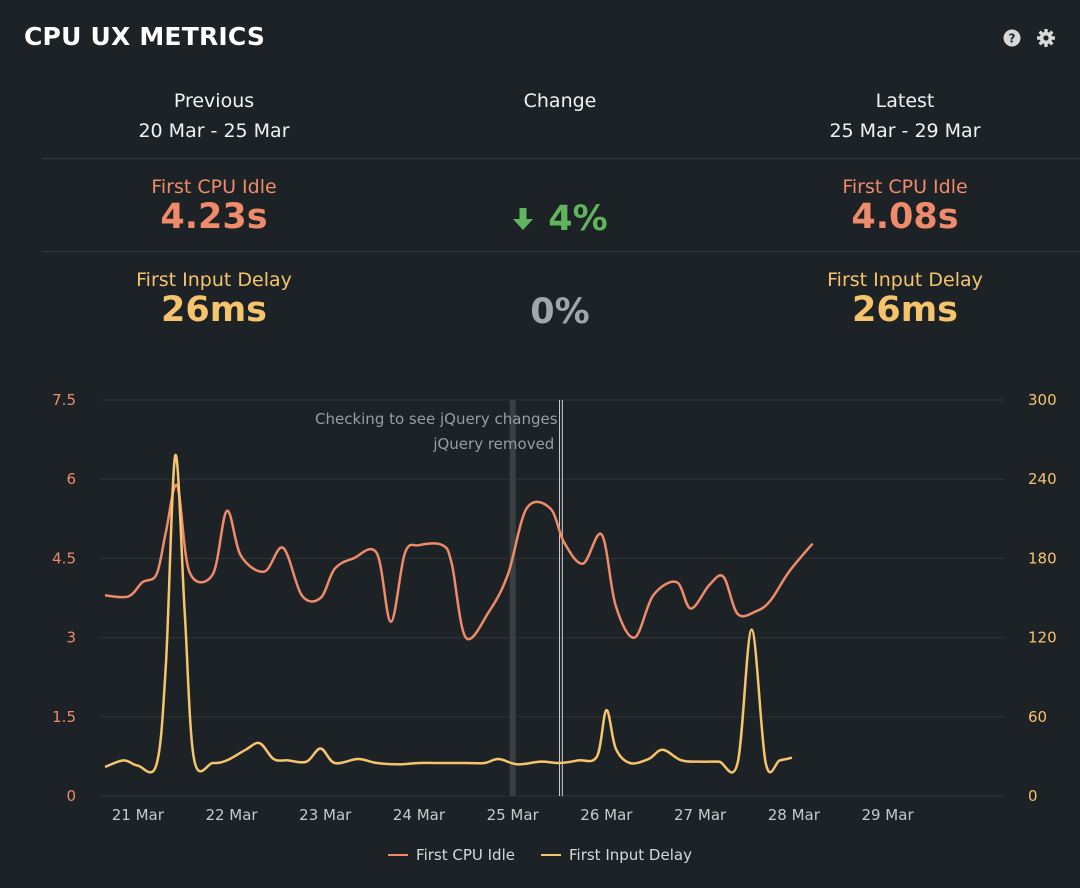 The width and height of the screenshot is (1080, 888). I want to click on change-label: Change, so click(560, 101).